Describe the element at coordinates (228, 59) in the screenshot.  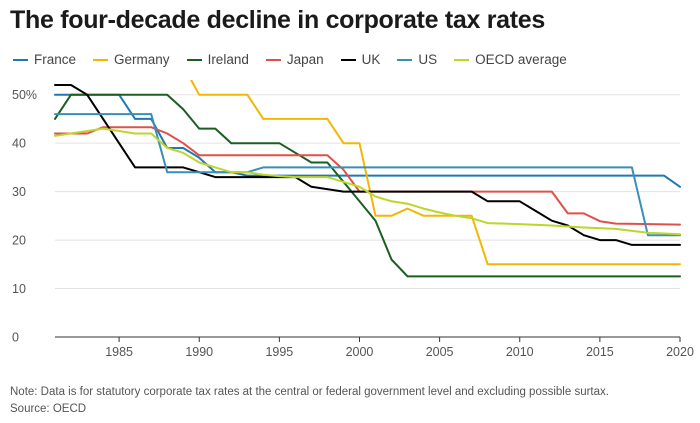
I see `legend-label: Ireland` at that location.